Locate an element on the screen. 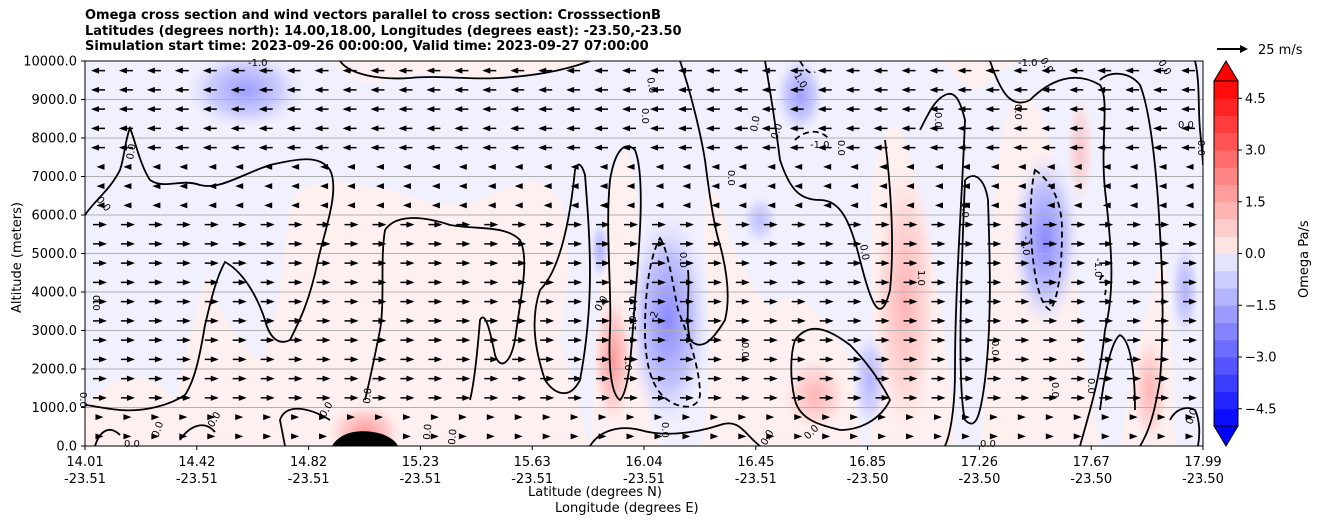 This screenshot has width=1320, height=526. zero-contour is located at coordinates (828, 185).